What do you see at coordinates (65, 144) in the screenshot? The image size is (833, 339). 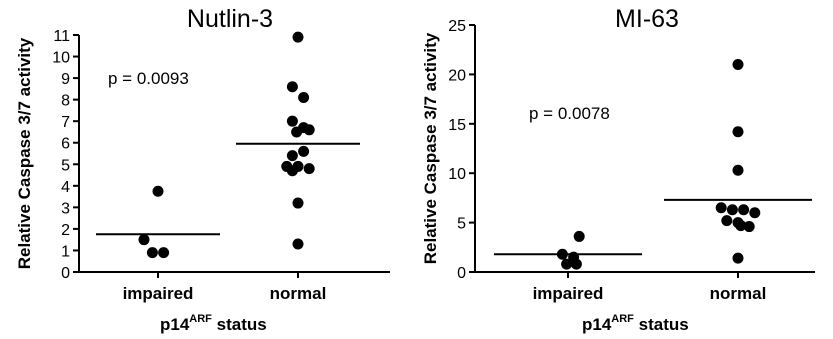 I see `y-tick-label: 6` at bounding box center [65, 144].